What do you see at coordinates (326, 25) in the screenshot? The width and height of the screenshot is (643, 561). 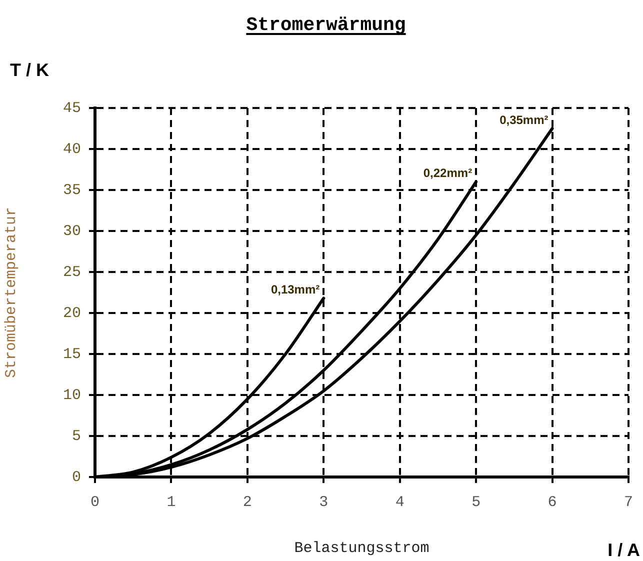 I see `chart-title: Stromerwärmung` at bounding box center [326, 25].